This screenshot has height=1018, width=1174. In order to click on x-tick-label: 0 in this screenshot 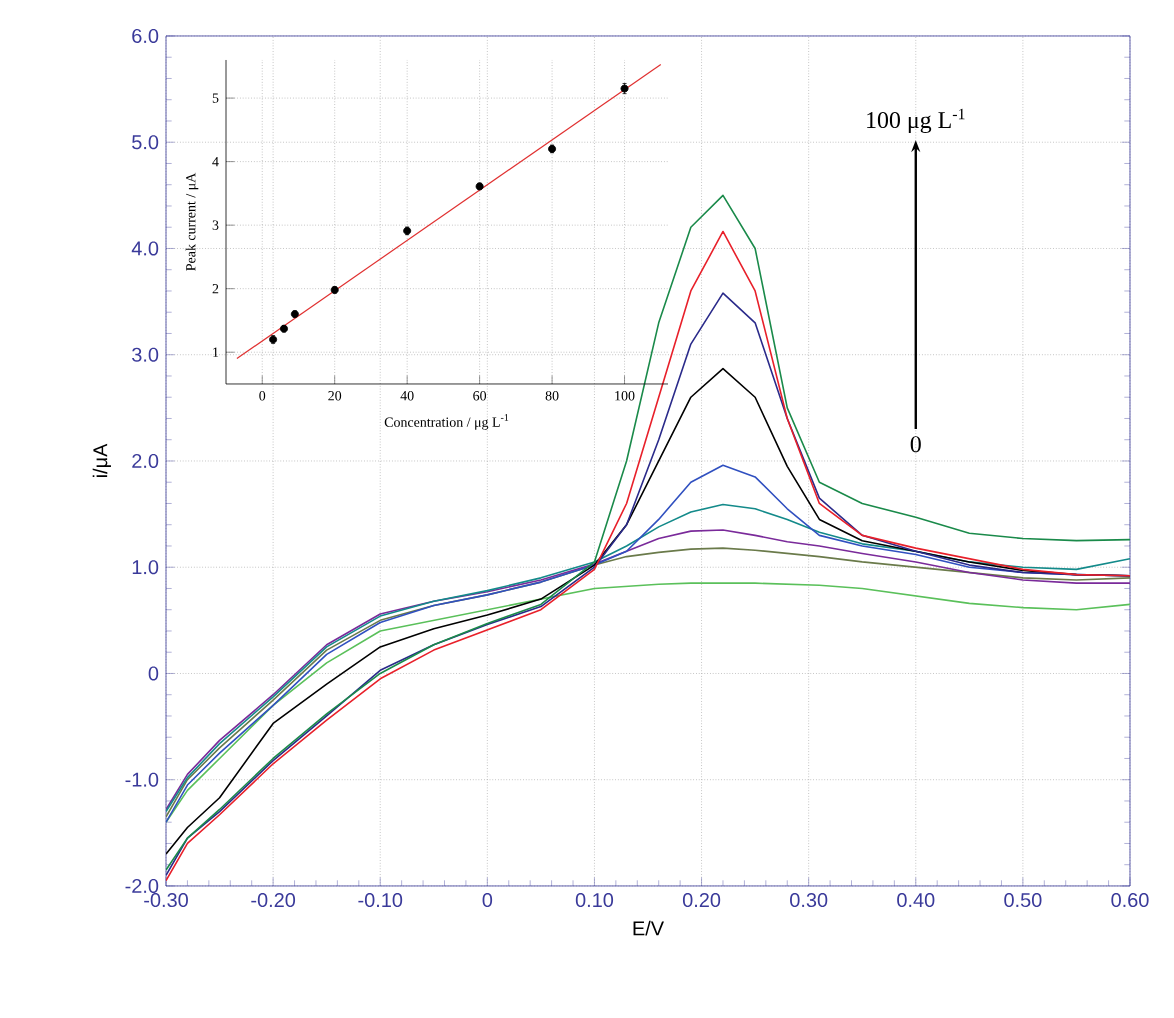, I will do `click(487, 900)`.